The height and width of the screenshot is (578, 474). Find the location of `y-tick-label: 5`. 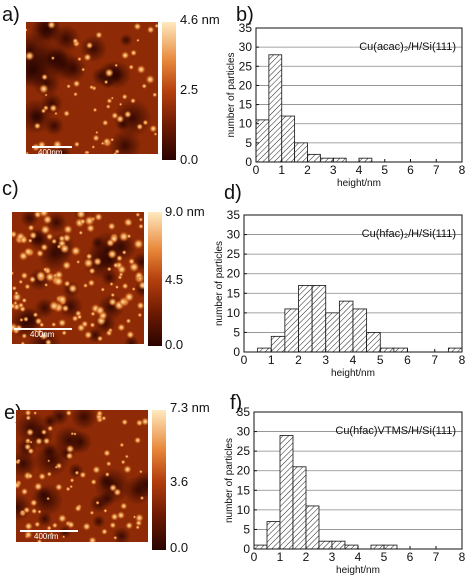

y-tick-label: 5 is located at coordinates (248, 143).